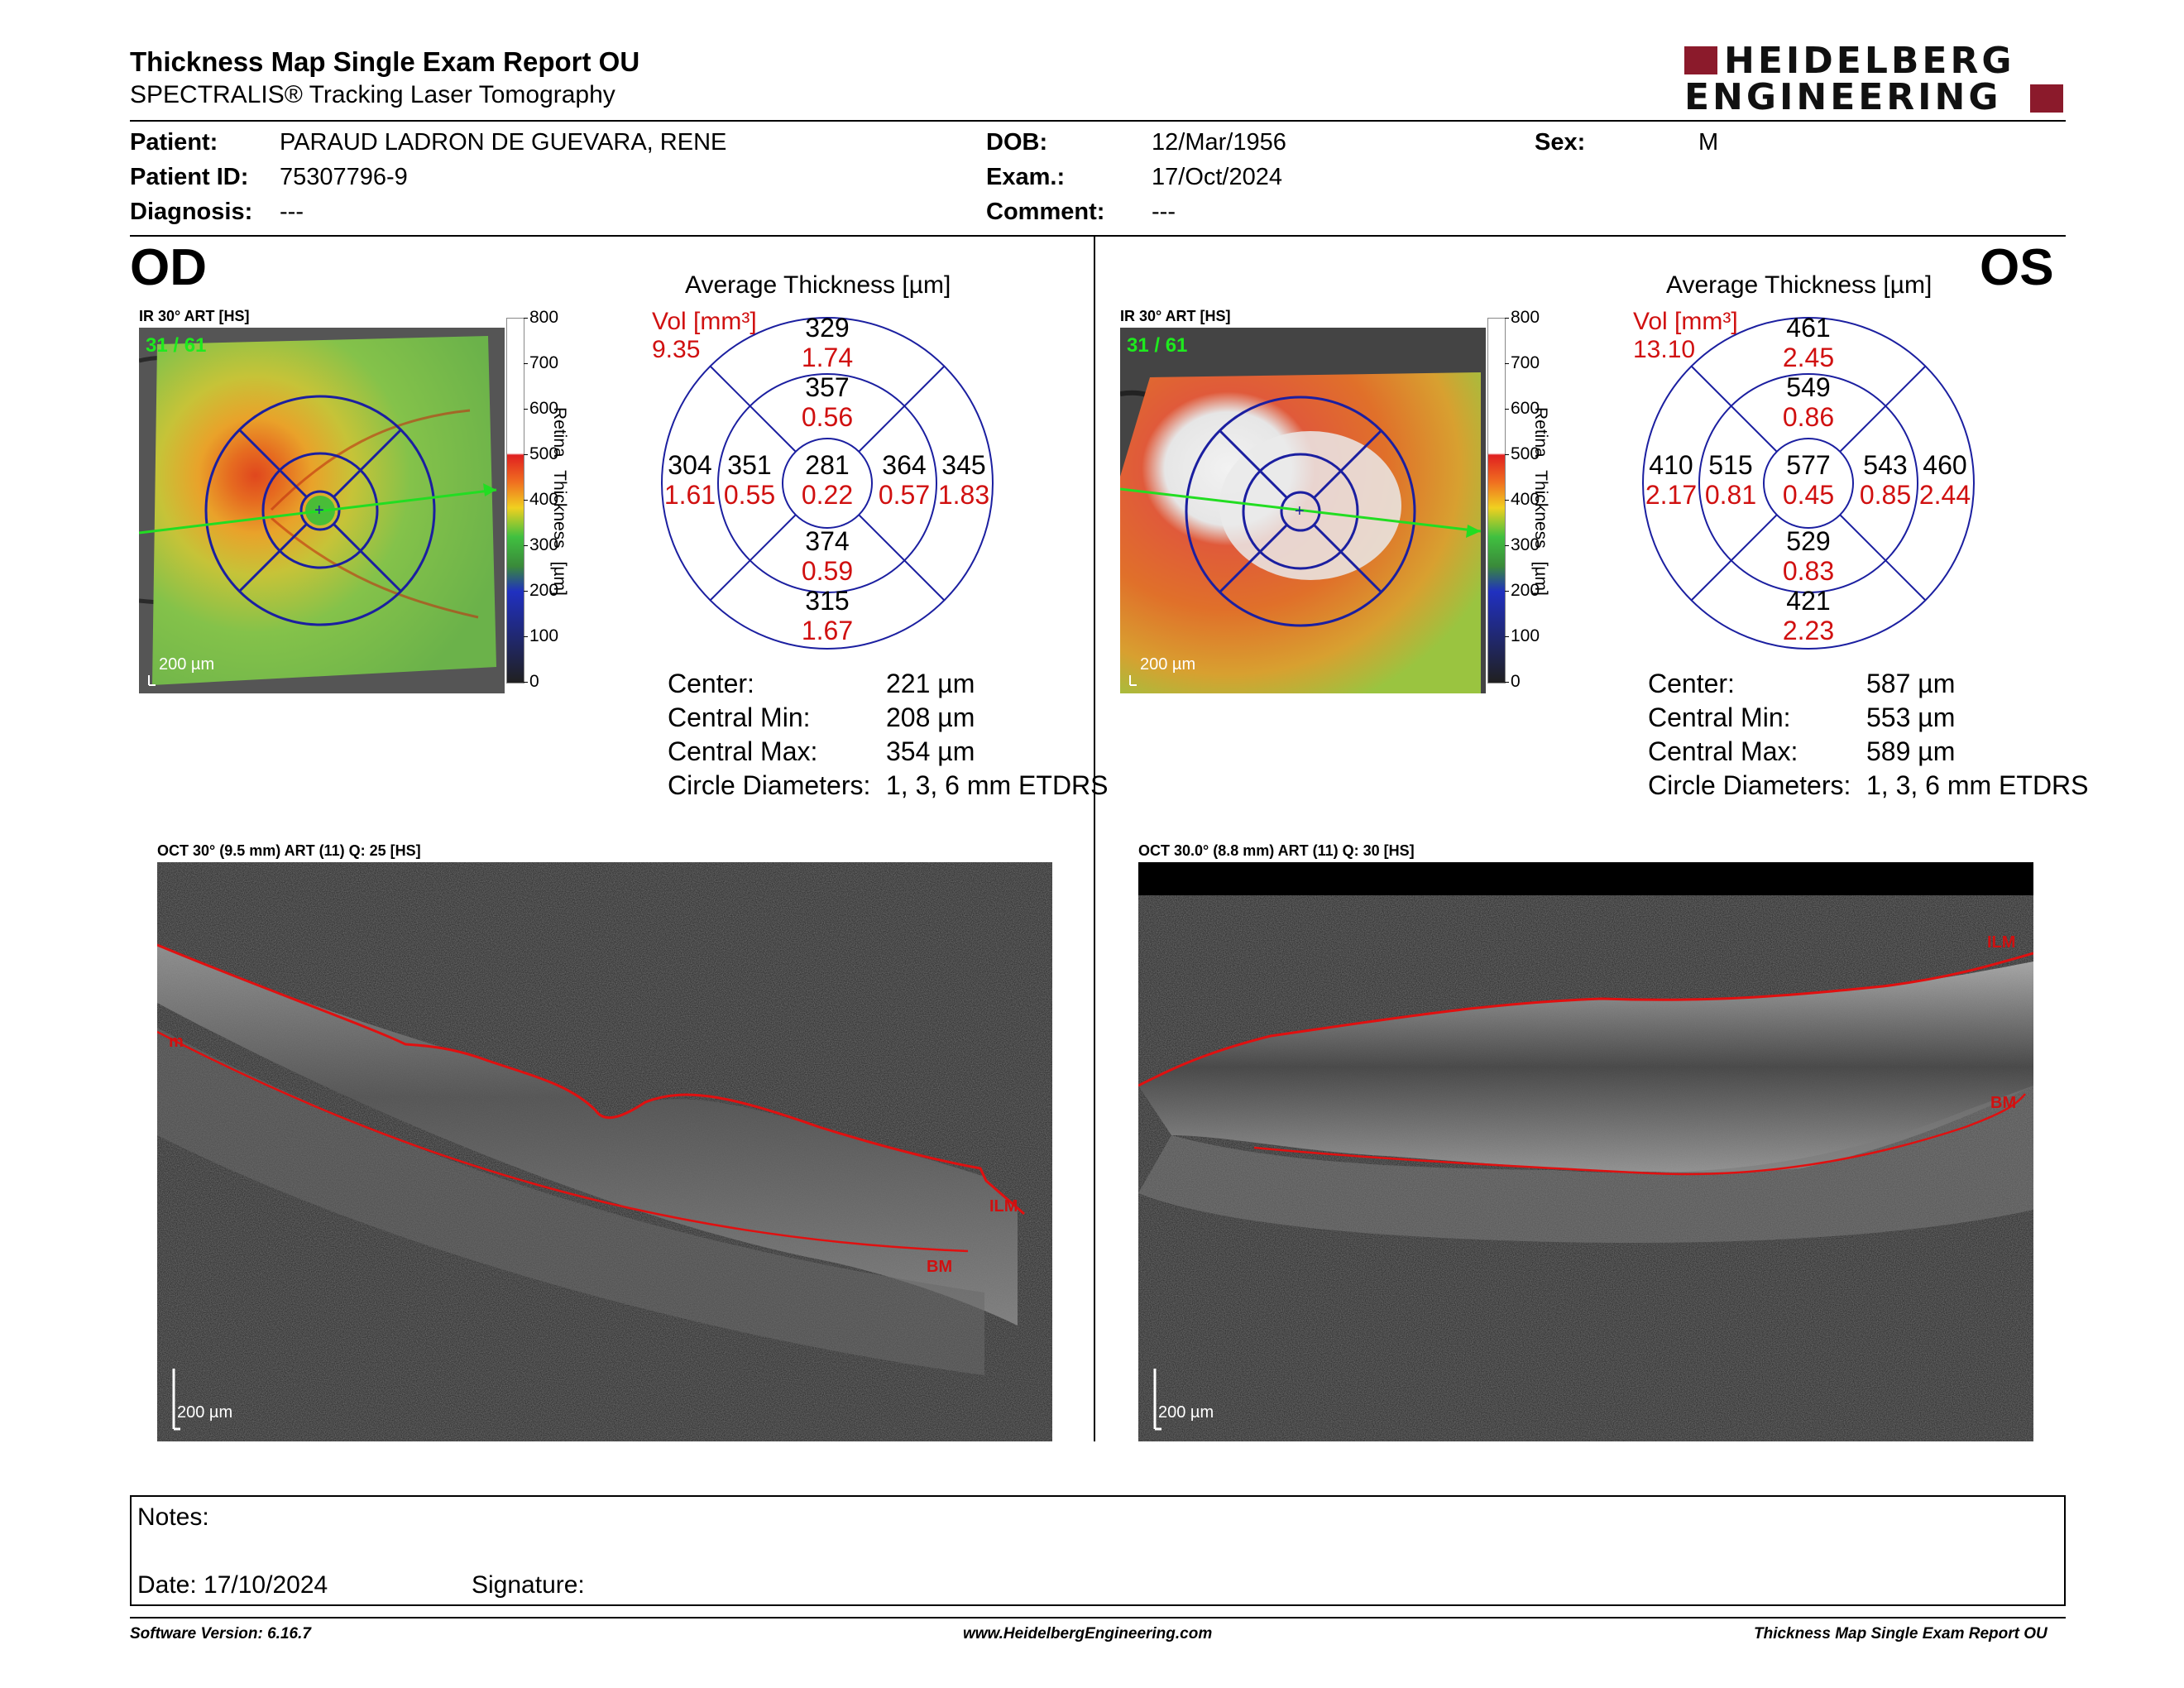 The height and width of the screenshot is (1688, 2184). I want to click on od-vol-value: 9.35, so click(676, 349).